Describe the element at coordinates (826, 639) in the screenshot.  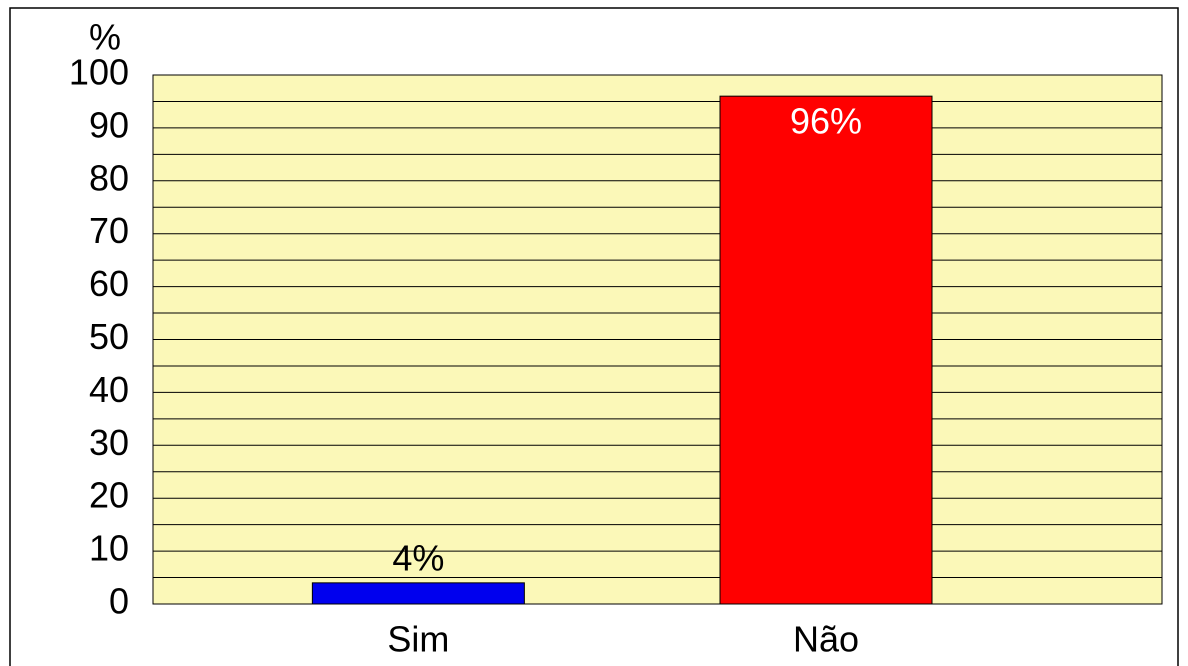
I see `x-tick-label: Não` at that location.